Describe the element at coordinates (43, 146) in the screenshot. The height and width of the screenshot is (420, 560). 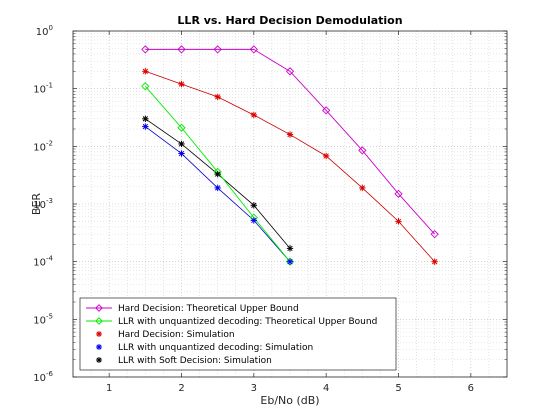
I see `y-tick-label: 10⁻²` at that location.